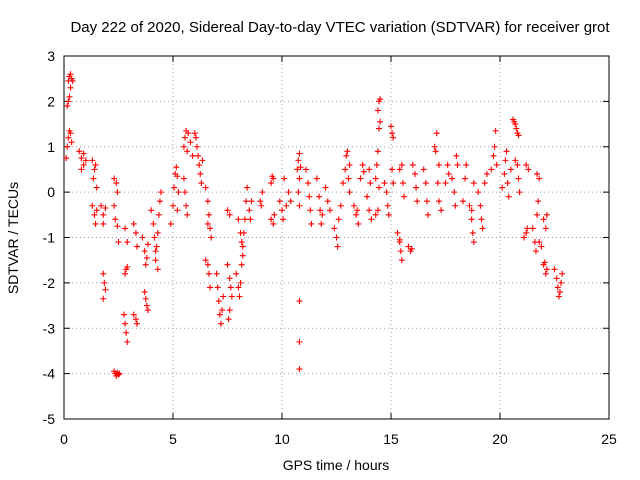 The height and width of the screenshot is (480, 640). I want to click on y-tick-label: -3, so click(49, 328).